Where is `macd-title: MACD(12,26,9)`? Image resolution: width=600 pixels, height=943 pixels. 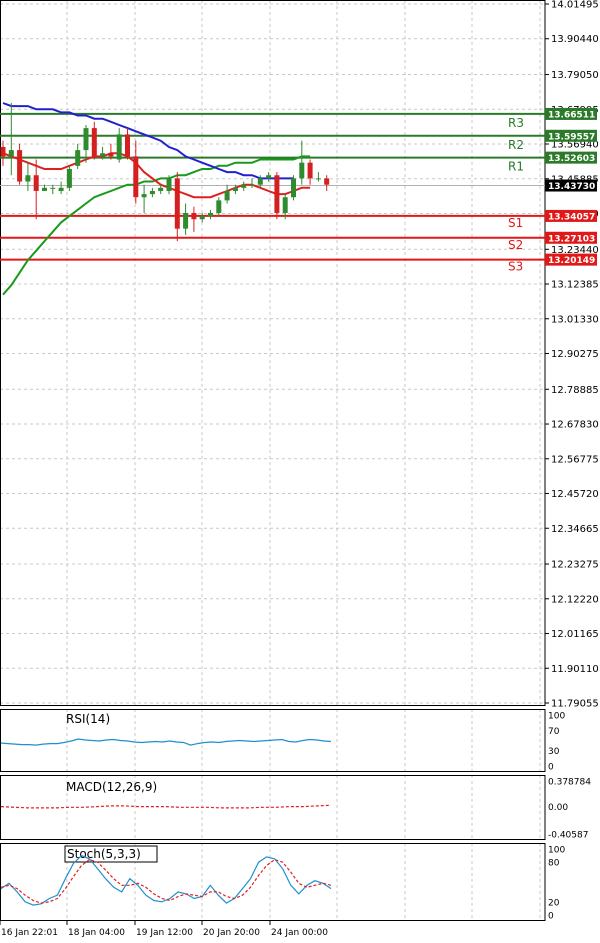 macd-title: MACD(12,26,9) is located at coordinates (111, 787).